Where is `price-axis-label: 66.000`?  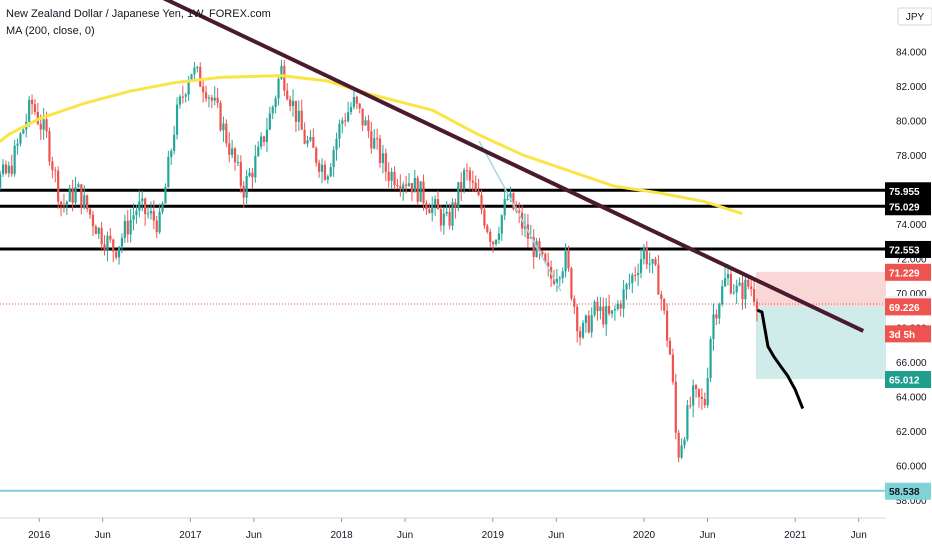 price-axis-label: 66.000 is located at coordinates (911, 363).